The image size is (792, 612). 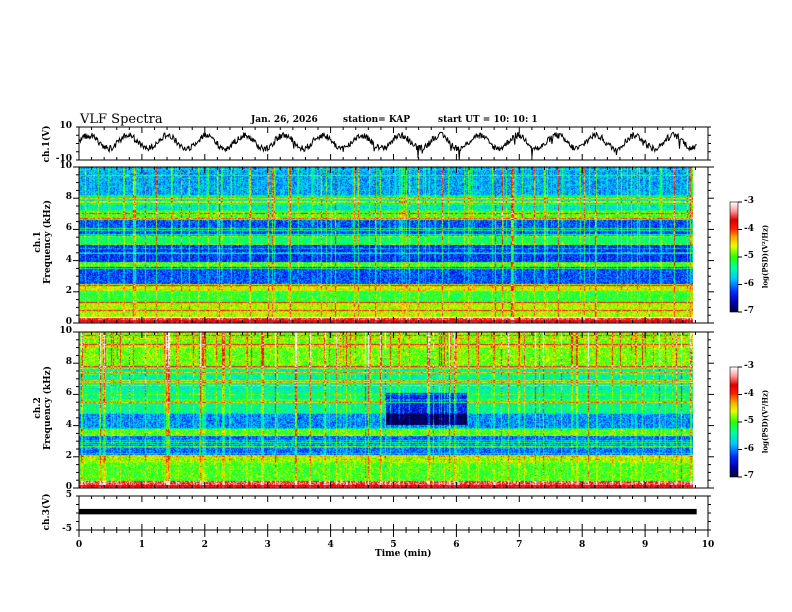 I want to click on ch1-colorbar, so click(x=734, y=257).